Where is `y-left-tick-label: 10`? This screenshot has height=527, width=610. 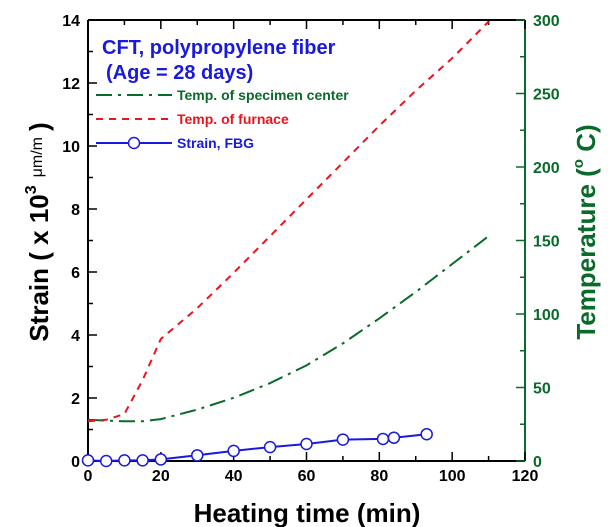 y-left-tick-label: 10 is located at coordinates (71, 147).